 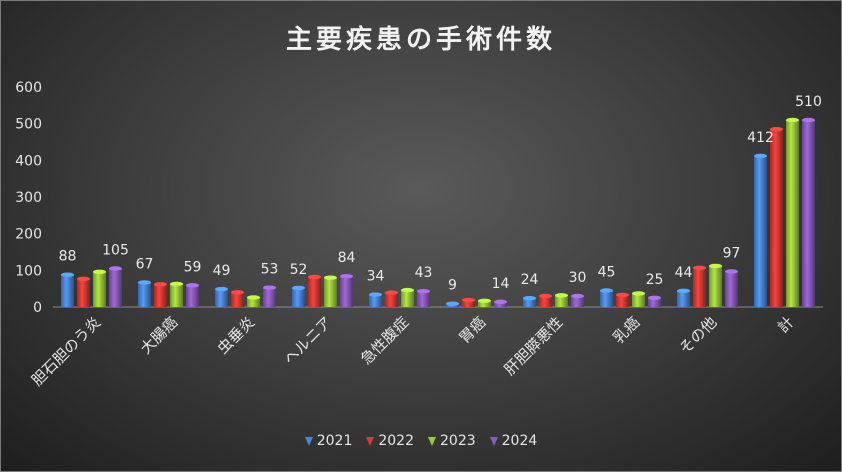 What do you see at coordinates (28, 235) in the screenshot?
I see `y-tick-label: 200` at bounding box center [28, 235].